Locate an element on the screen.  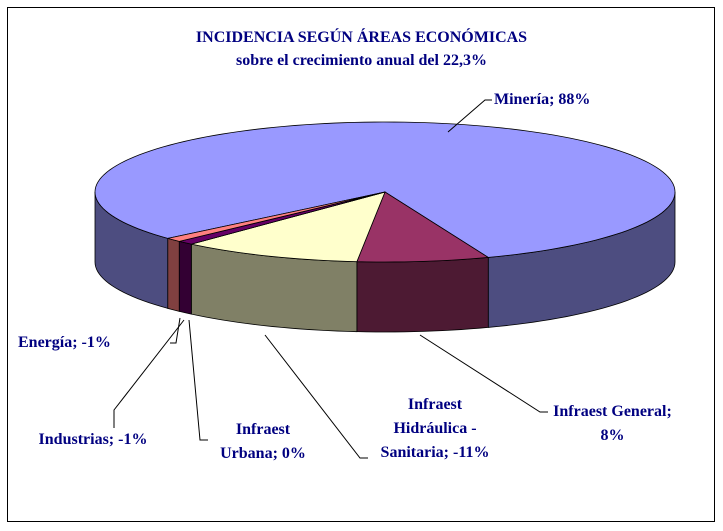
chart-subtitle: sobre el crecimiento anual del 22,3% is located at coordinates (361, 60).